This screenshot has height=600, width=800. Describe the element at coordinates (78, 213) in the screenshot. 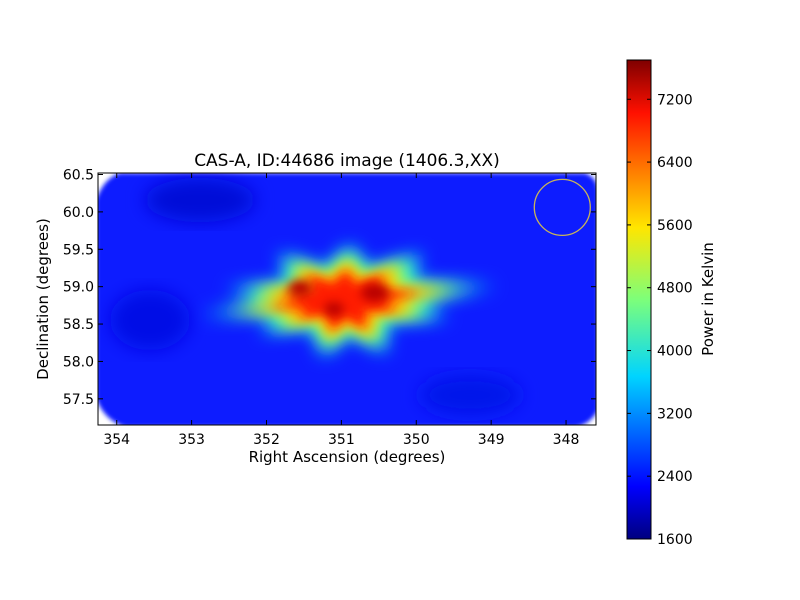

I see `y-tick-label: 60.0` at that location.